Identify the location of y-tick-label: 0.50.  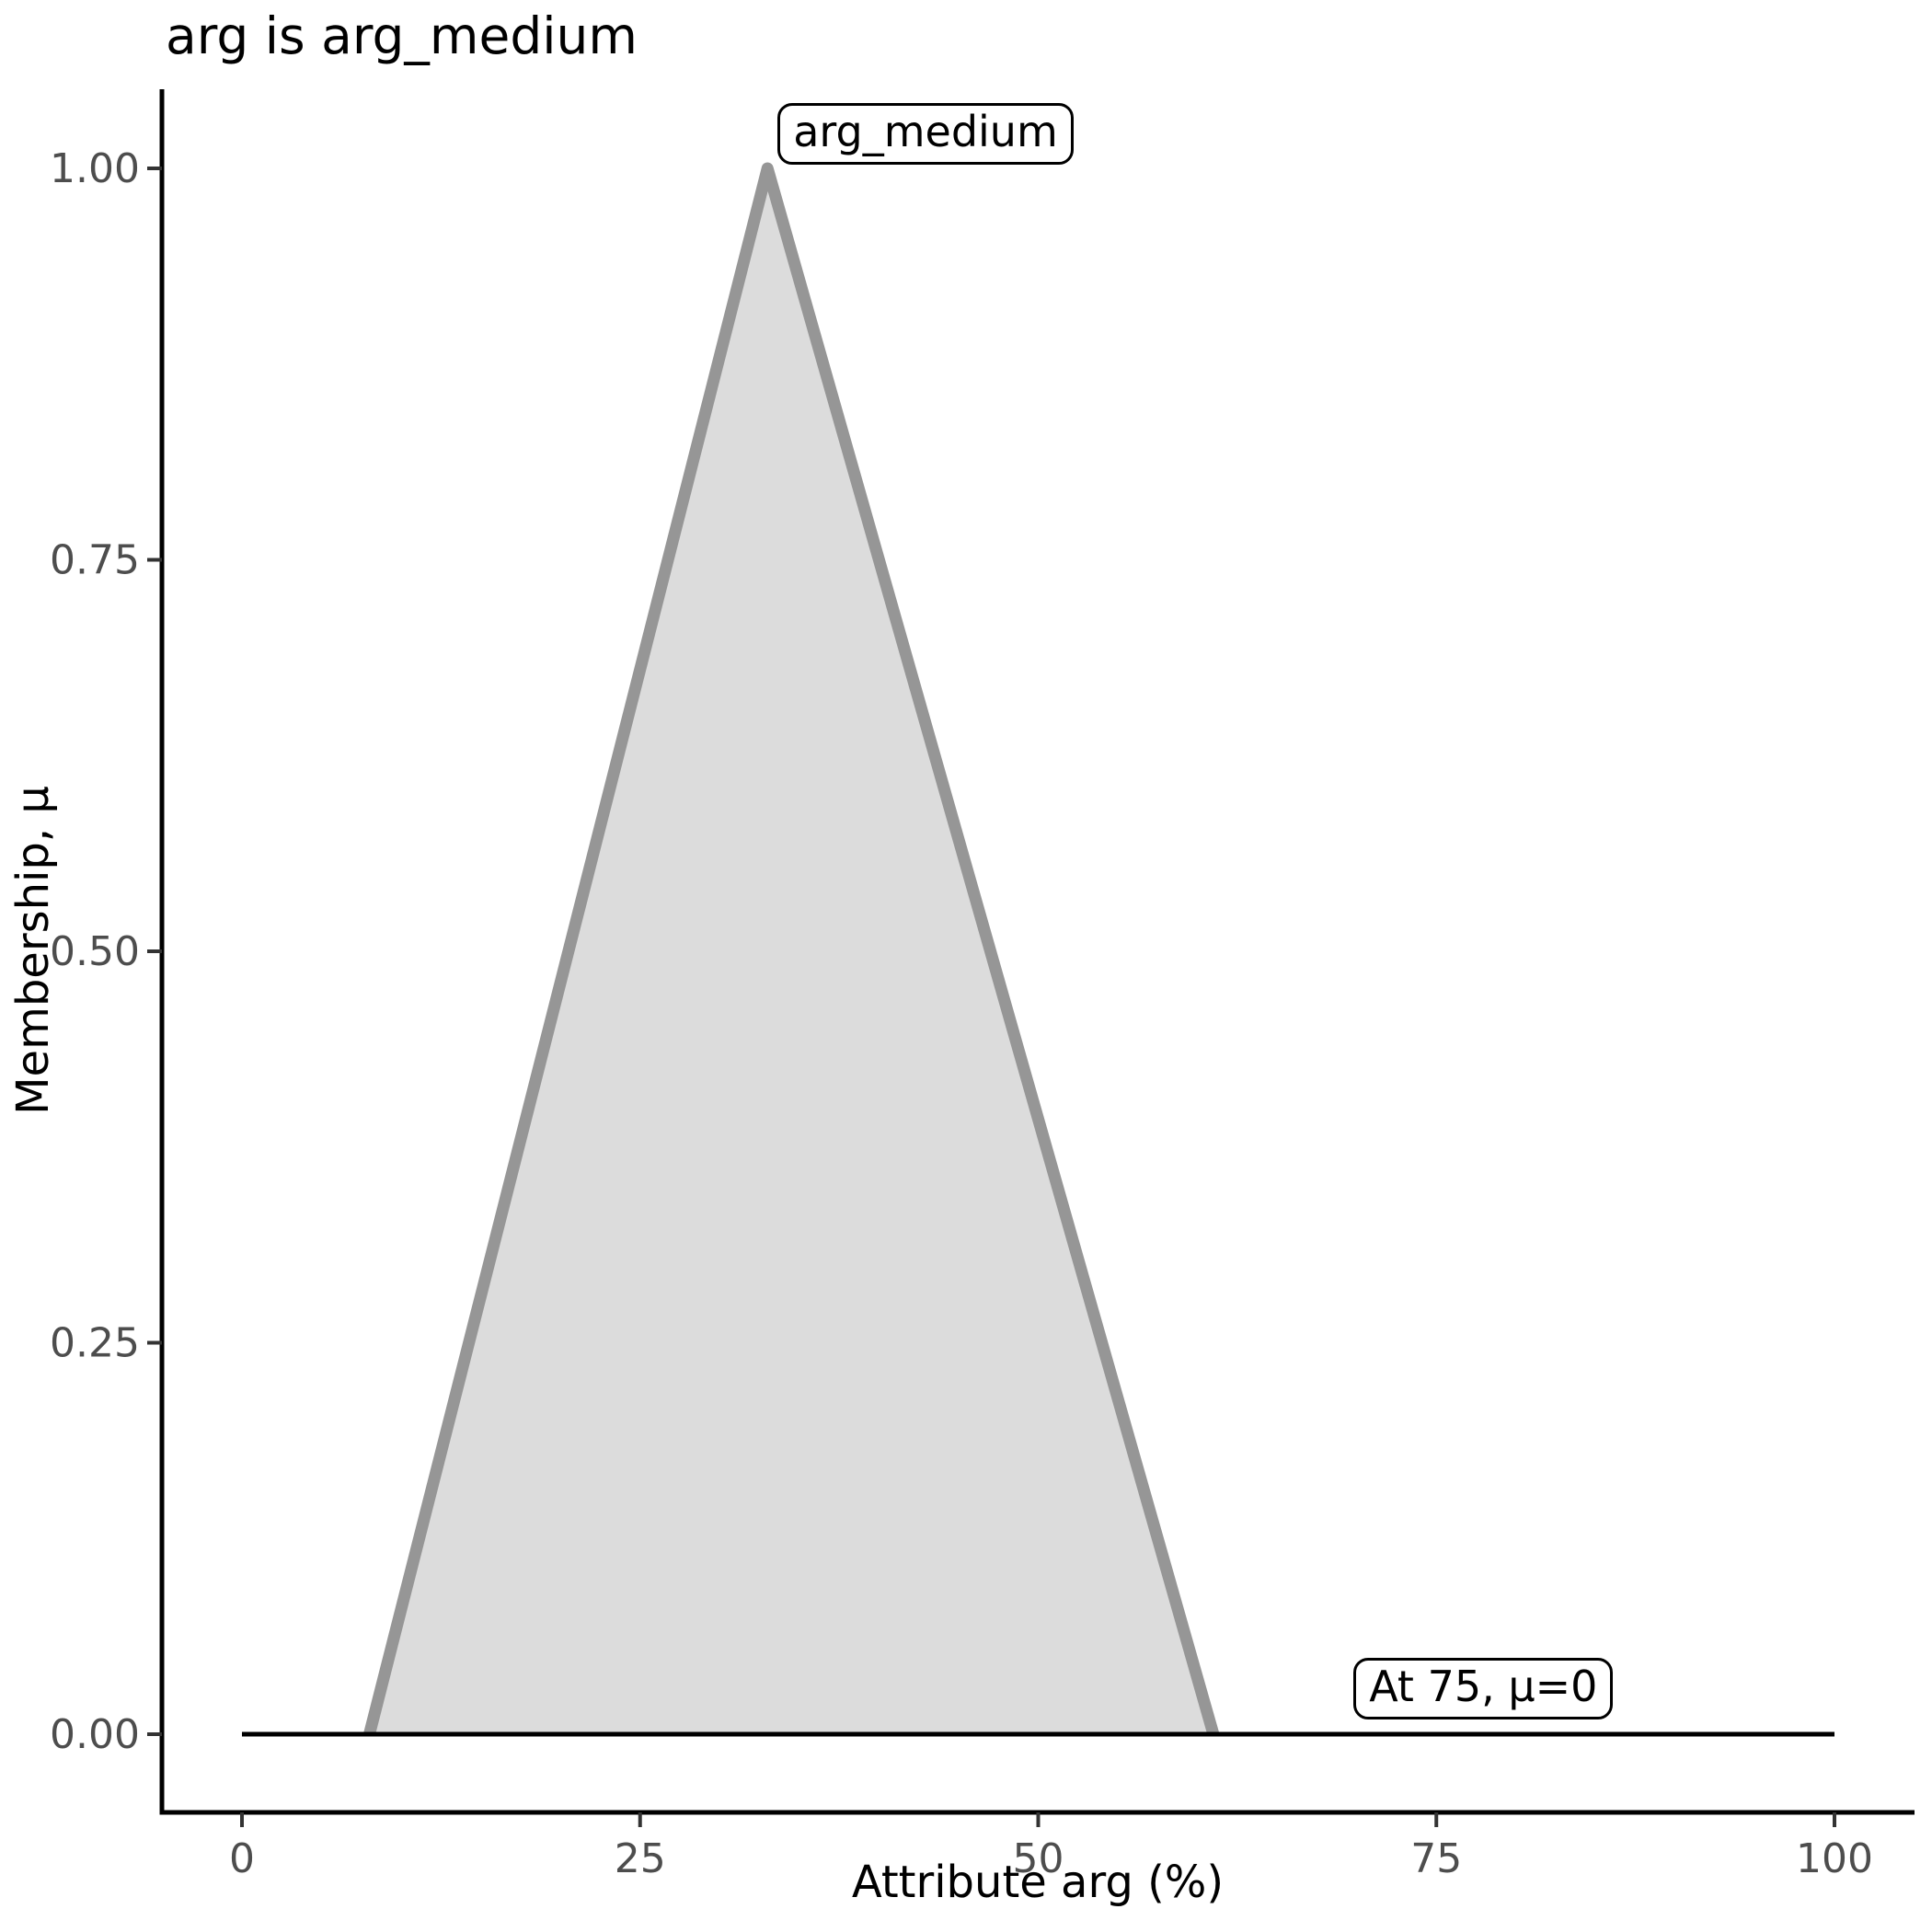
(95, 951).